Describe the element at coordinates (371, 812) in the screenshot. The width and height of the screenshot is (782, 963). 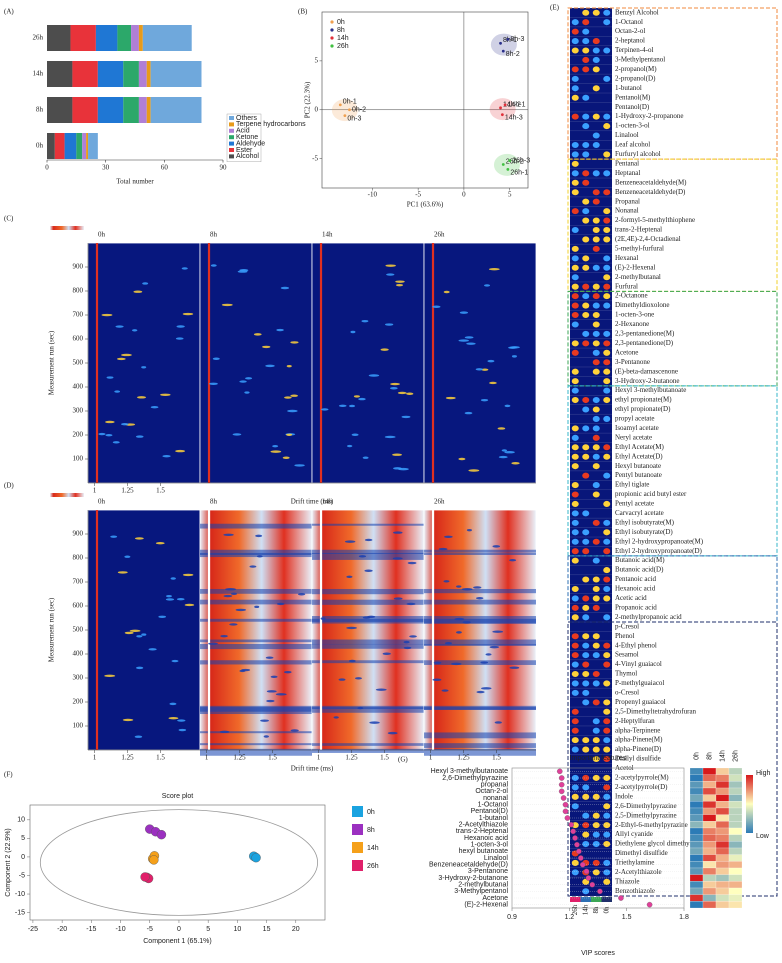
I see `legend-label: 0h` at that location.